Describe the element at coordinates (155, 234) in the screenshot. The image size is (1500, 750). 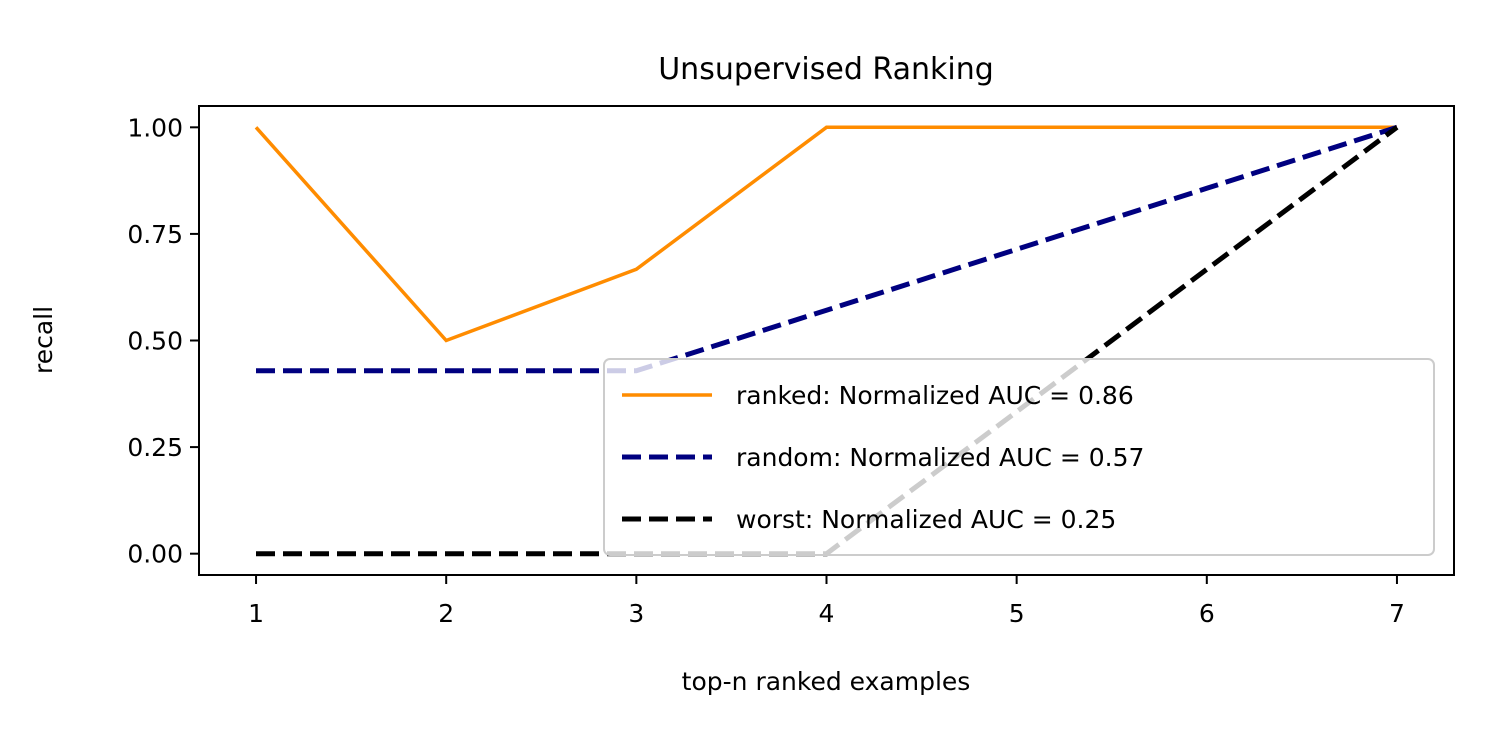
I see `y-tick-label: 0.75` at that location.